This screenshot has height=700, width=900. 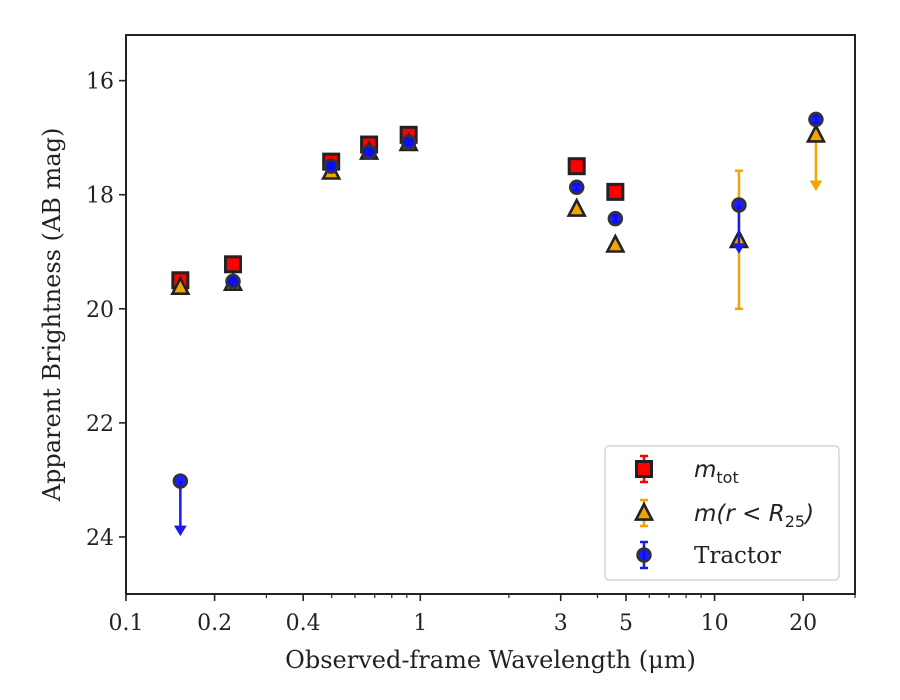 I want to click on legend: mtot m(r < R25) Tractor, so click(x=722, y=513).